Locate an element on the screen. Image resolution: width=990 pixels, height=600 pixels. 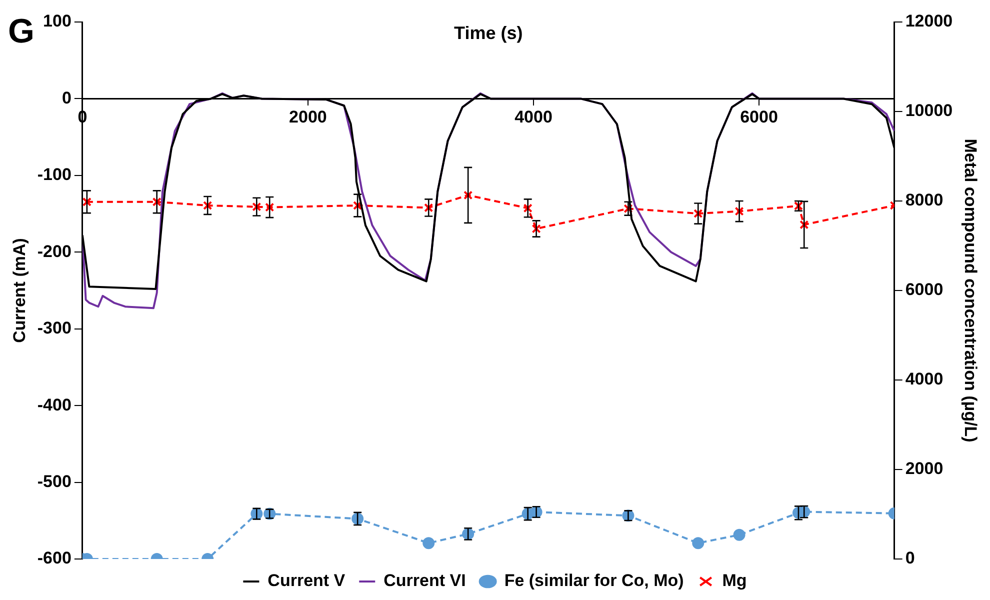
y2-axis-title: Metal compound concentration (µg/L) is located at coordinates (970, 290).